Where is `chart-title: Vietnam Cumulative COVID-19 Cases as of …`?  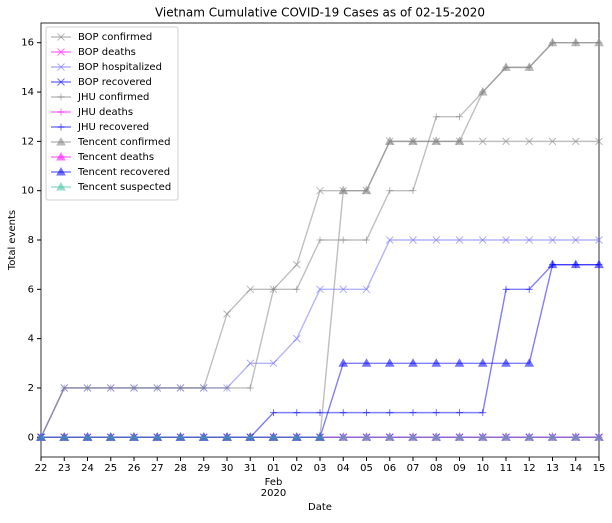
chart-title: Vietnam Cumulative COVID-19 Cases as of … is located at coordinates (320, 13).